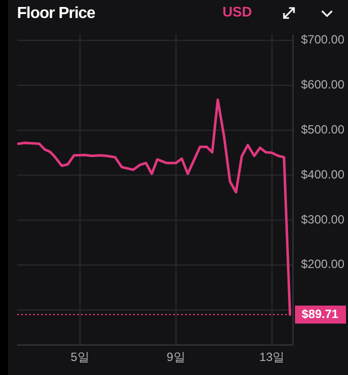 The image size is (348, 375). I want to click on y-tick-label: $300.00, so click(323, 219).